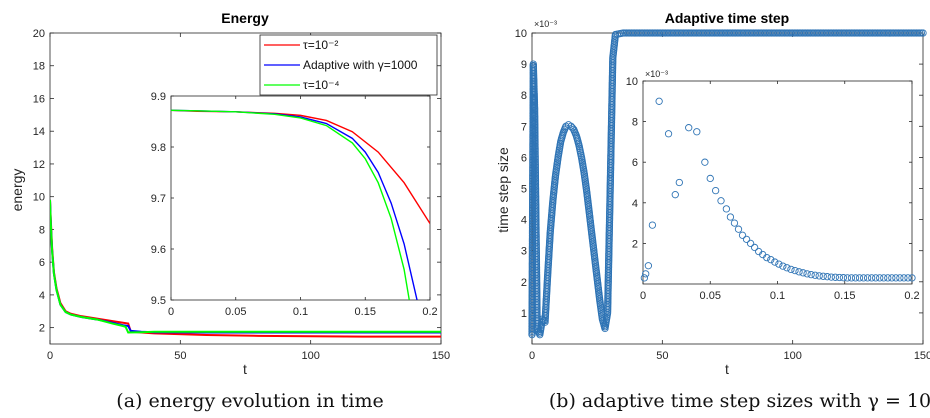 This screenshot has width=930, height=418. What do you see at coordinates (532, 356) in the screenshot?
I see `time-step-x-tick-label: 0` at bounding box center [532, 356].